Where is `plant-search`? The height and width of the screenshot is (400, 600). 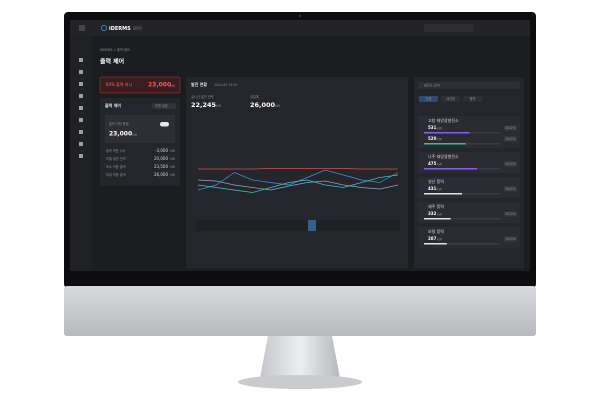
plant-search is located at coordinates (469, 85).